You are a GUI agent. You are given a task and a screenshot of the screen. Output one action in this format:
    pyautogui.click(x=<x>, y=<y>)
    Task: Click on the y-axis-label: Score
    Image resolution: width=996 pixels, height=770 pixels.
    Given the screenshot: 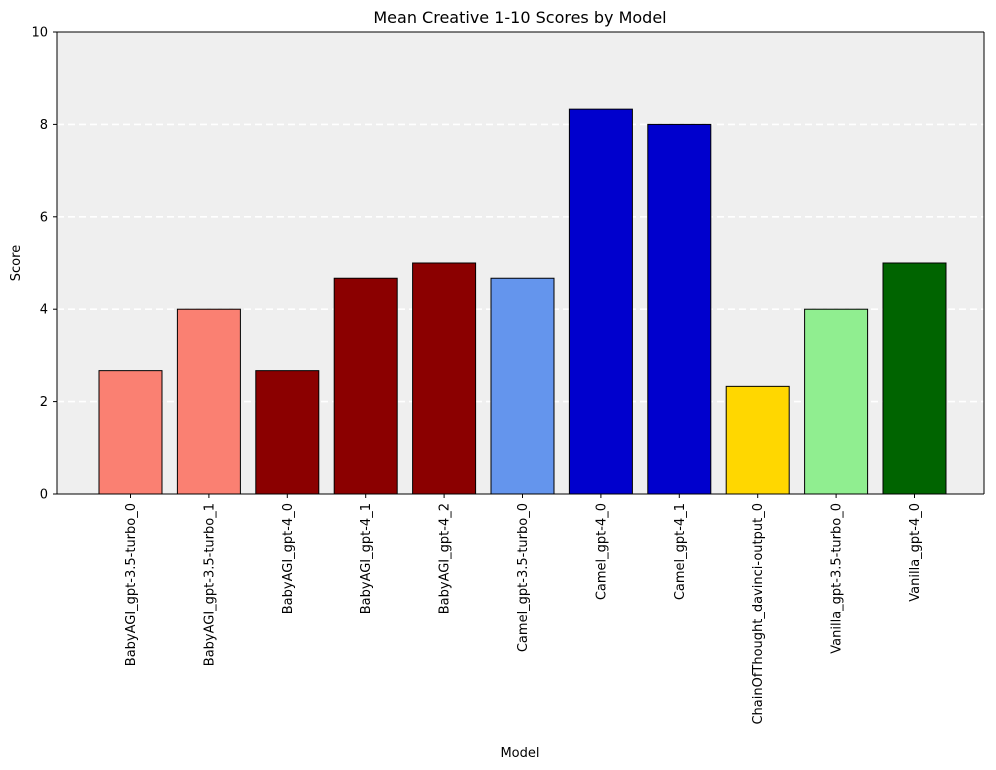 What is the action you would take?
    pyautogui.click(x=16, y=263)
    